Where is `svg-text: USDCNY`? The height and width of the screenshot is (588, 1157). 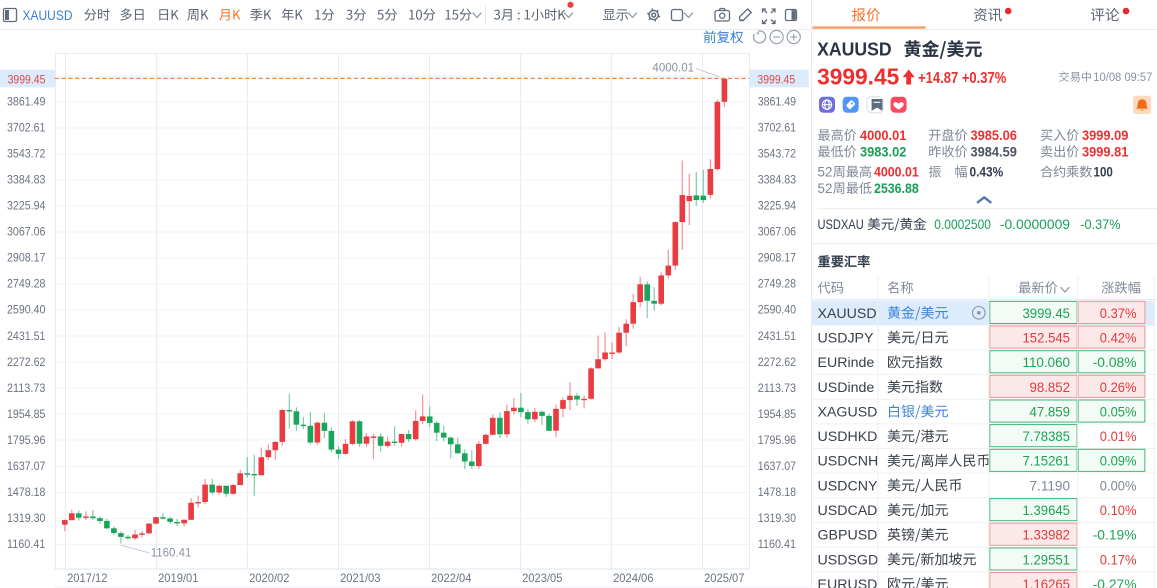 svg-text: USDCNY is located at coordinates (848, 486).